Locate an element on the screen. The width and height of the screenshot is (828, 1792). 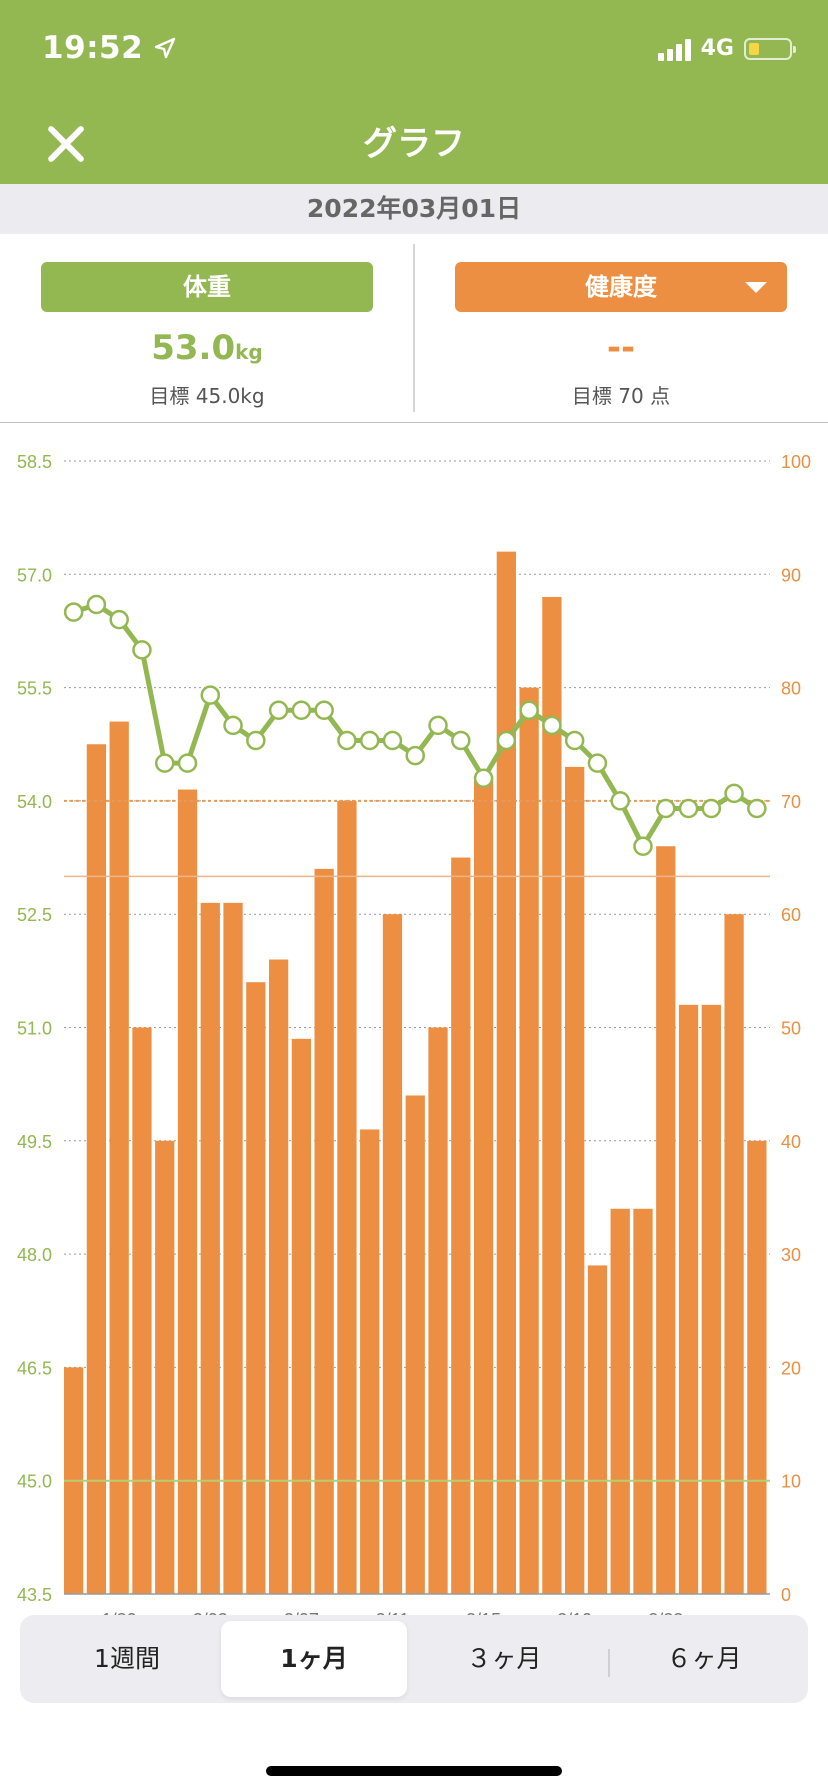
y-right-tick-label: 60 is located at coordinates (791, 915).